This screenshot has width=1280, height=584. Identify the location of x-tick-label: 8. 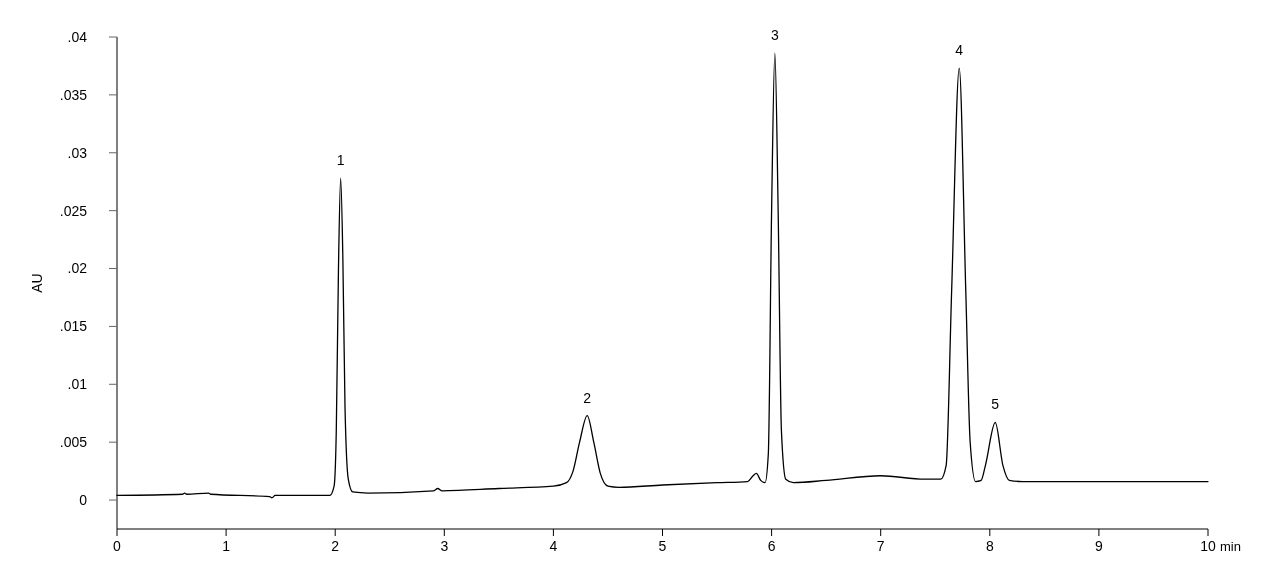
(989, 546).